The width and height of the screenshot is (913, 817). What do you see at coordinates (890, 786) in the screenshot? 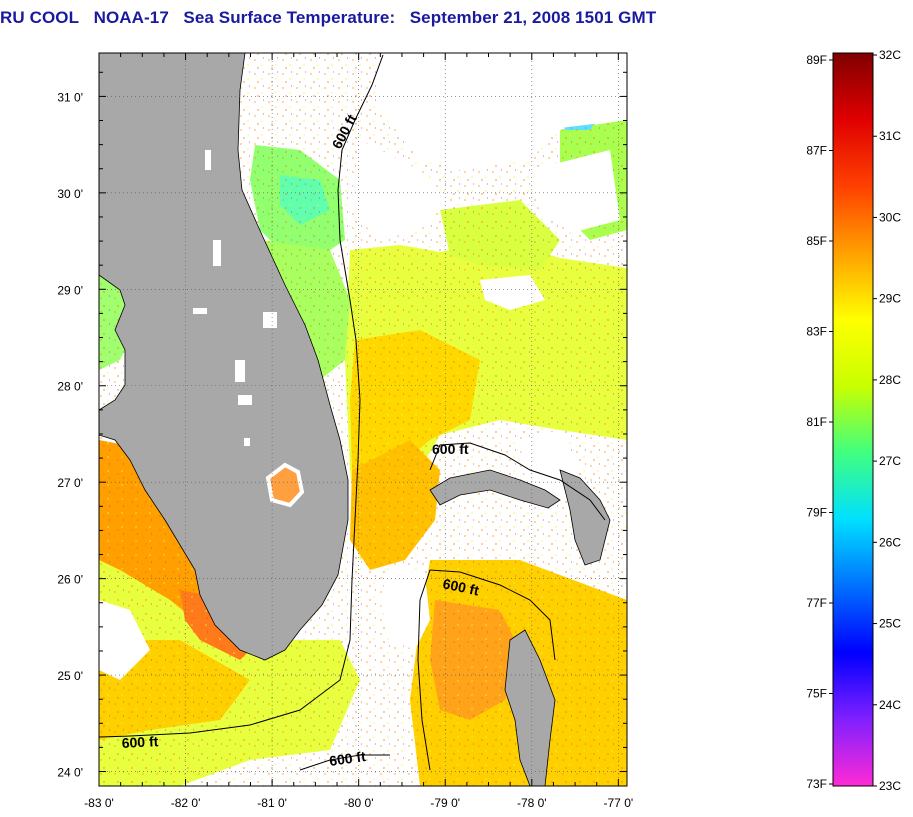
I see `colorbar-celsius-label: 23C` at bounding box center [890, 786].